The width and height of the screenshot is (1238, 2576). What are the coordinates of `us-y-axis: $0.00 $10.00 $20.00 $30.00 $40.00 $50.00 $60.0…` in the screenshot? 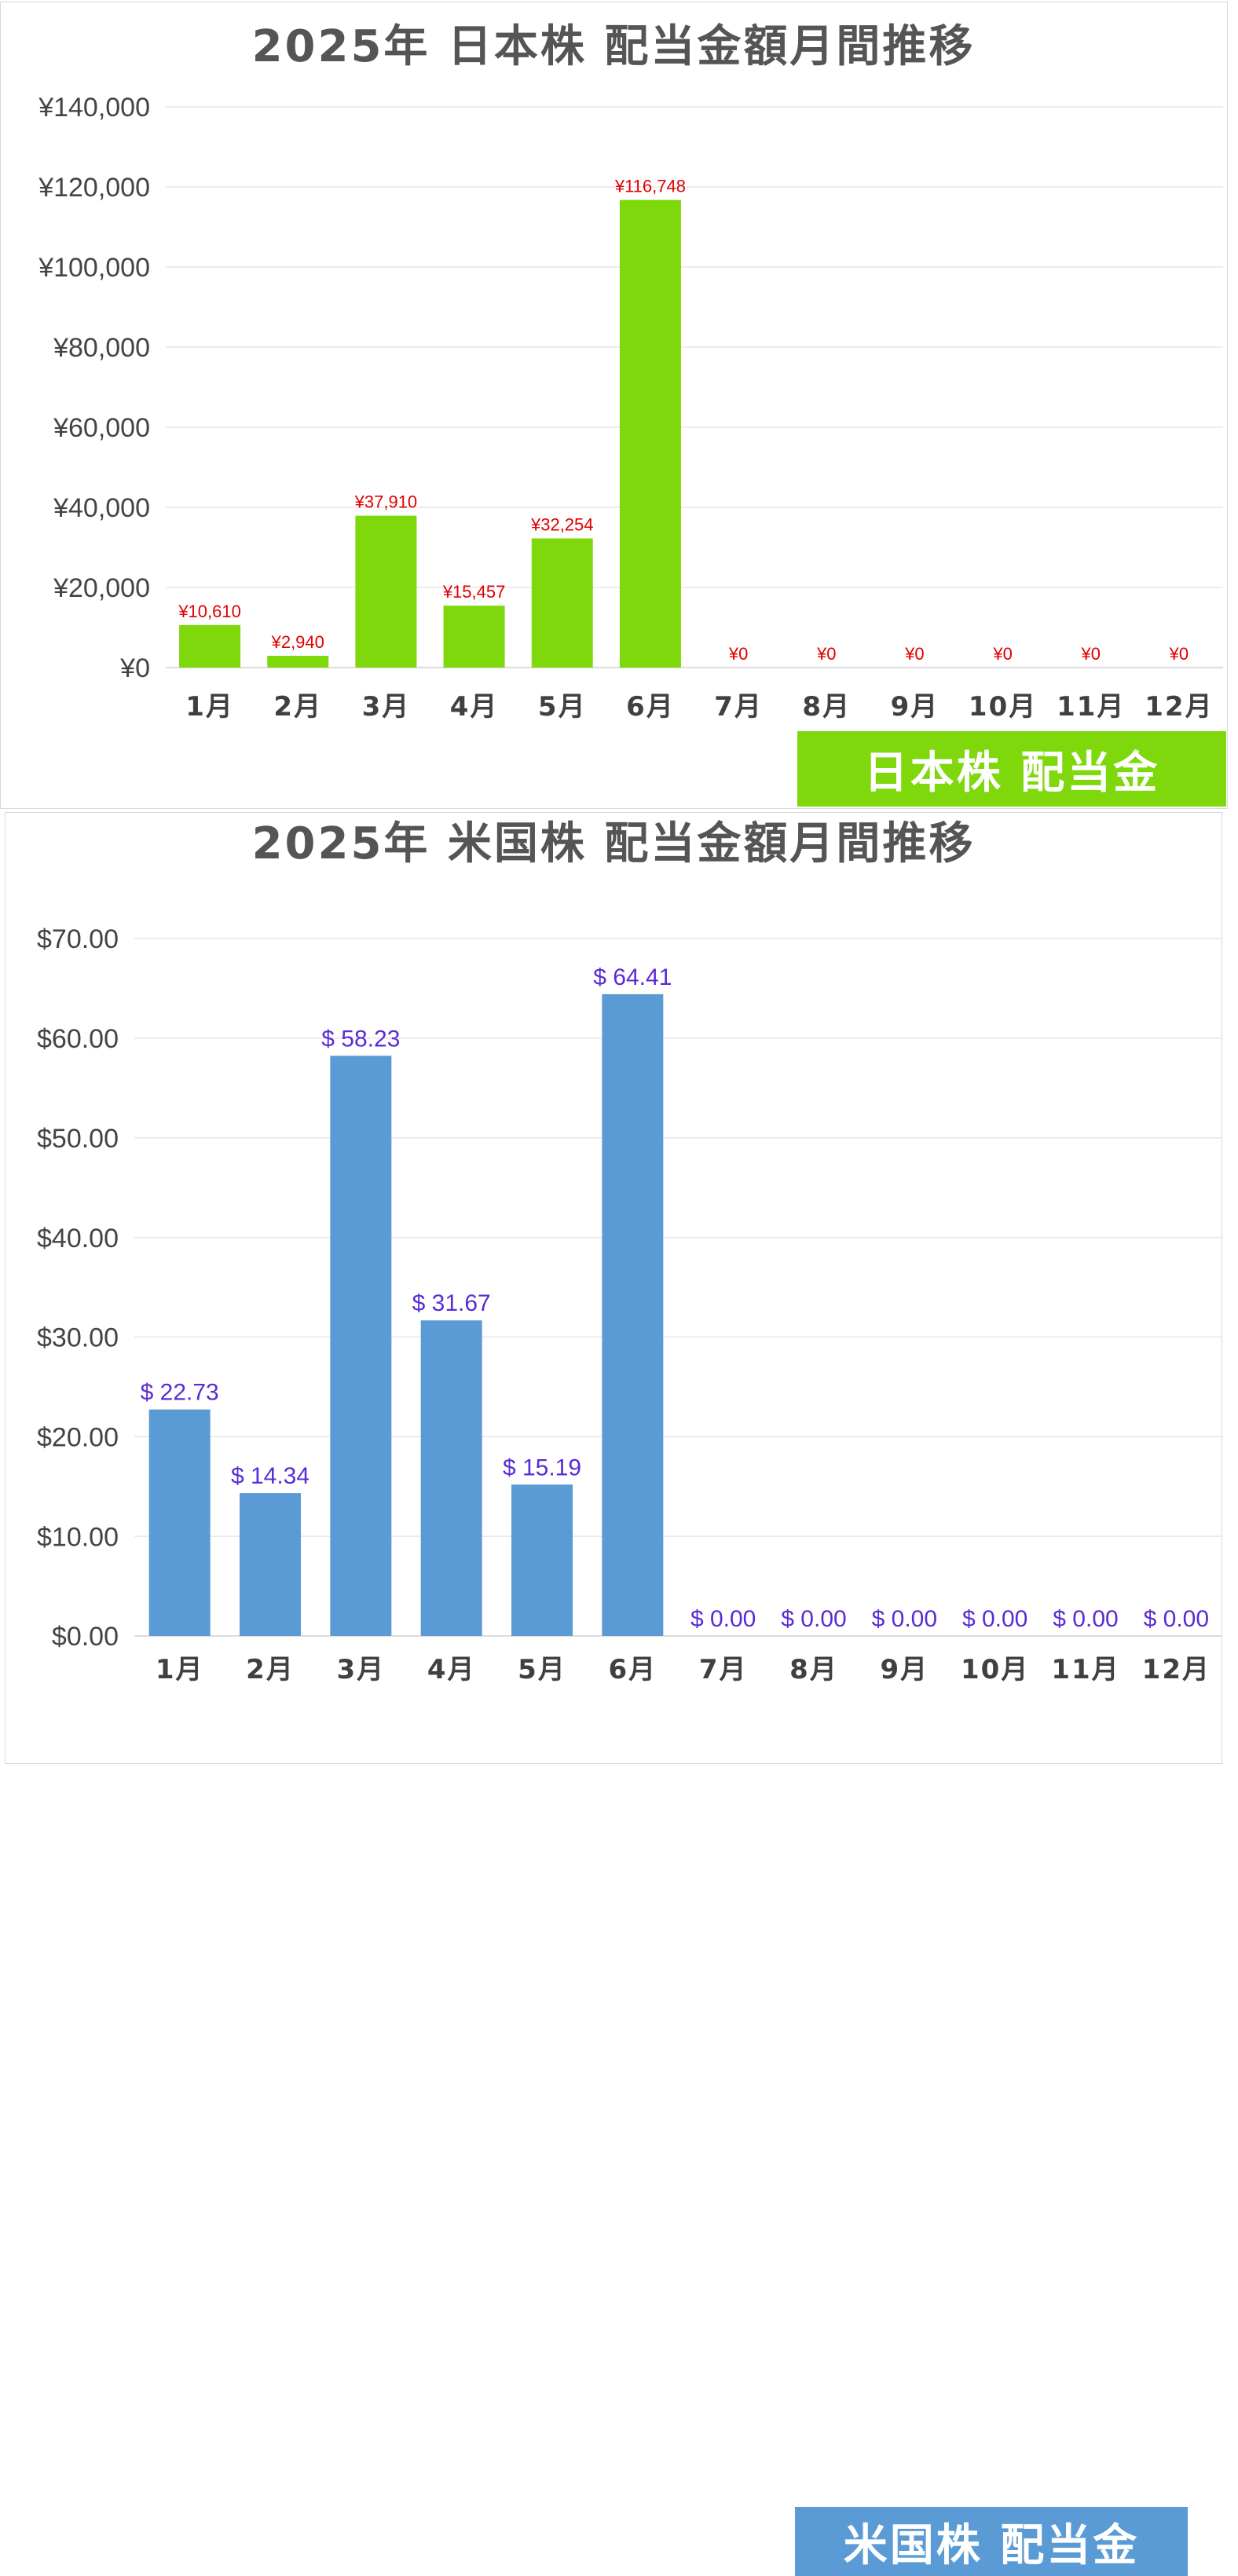 It's located at (78, 1288).